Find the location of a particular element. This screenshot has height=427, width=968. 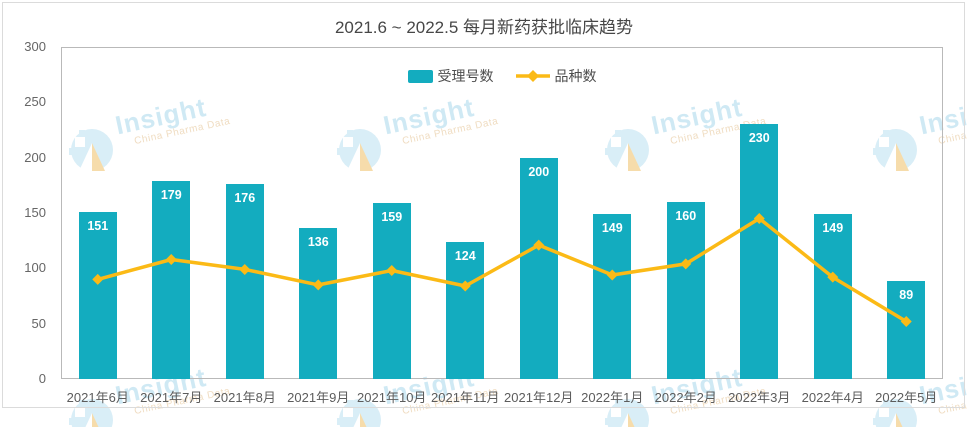

bar-2021年10月 is located at coordinates (391, 291).